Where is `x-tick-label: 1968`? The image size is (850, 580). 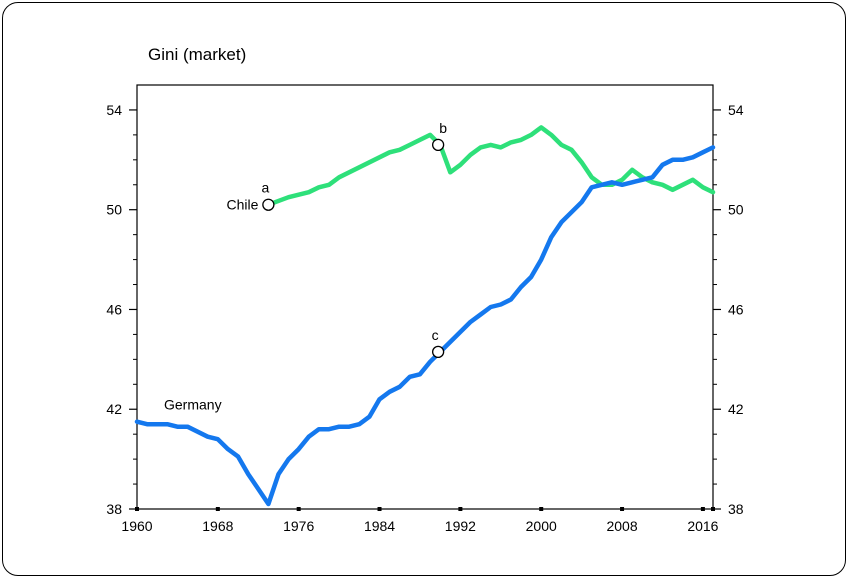 x-tick-label: 1968 is located at coordinates (217, 526).